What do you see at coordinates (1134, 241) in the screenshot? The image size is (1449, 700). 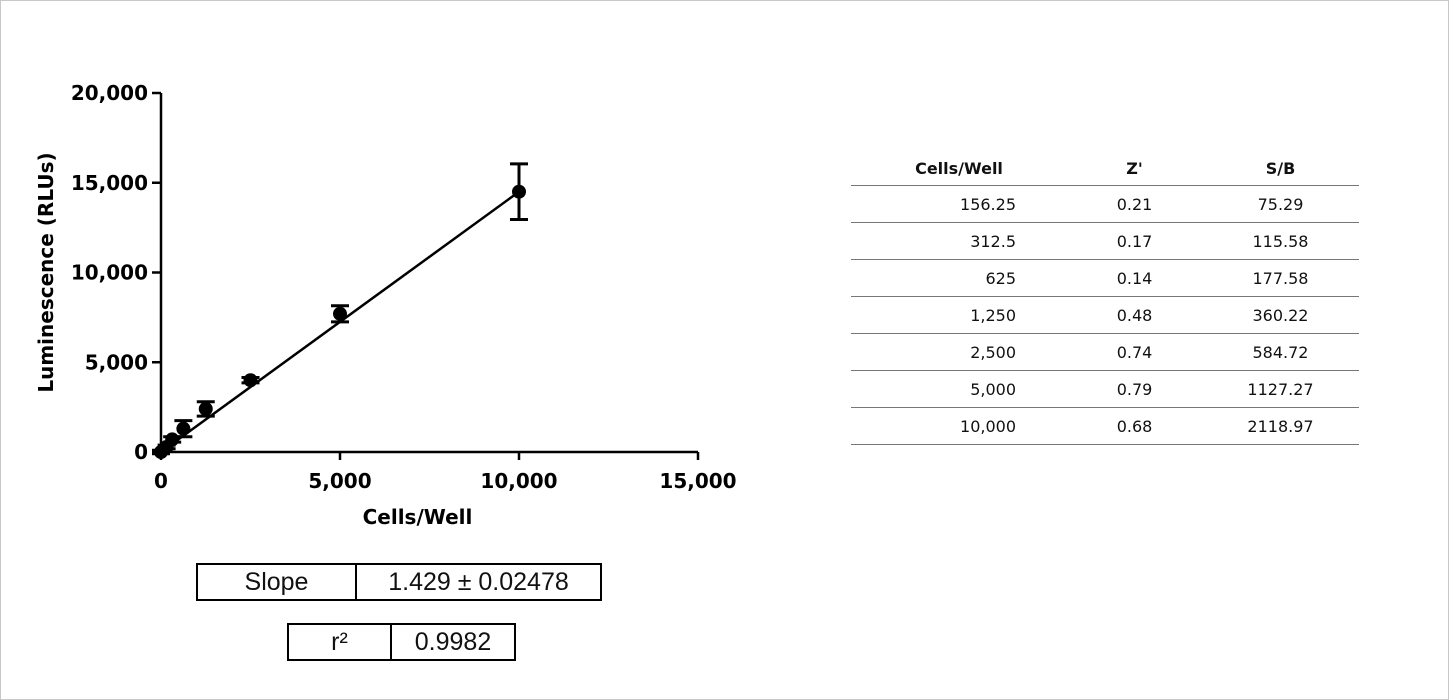 I see `cell-z-prime: 0.17` at bounding box center [1134, 241].